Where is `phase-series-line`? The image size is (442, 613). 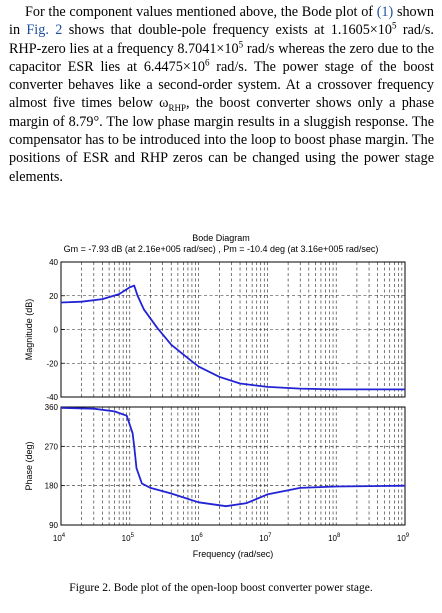 phase-series-line is located at coordinates (233, 457).